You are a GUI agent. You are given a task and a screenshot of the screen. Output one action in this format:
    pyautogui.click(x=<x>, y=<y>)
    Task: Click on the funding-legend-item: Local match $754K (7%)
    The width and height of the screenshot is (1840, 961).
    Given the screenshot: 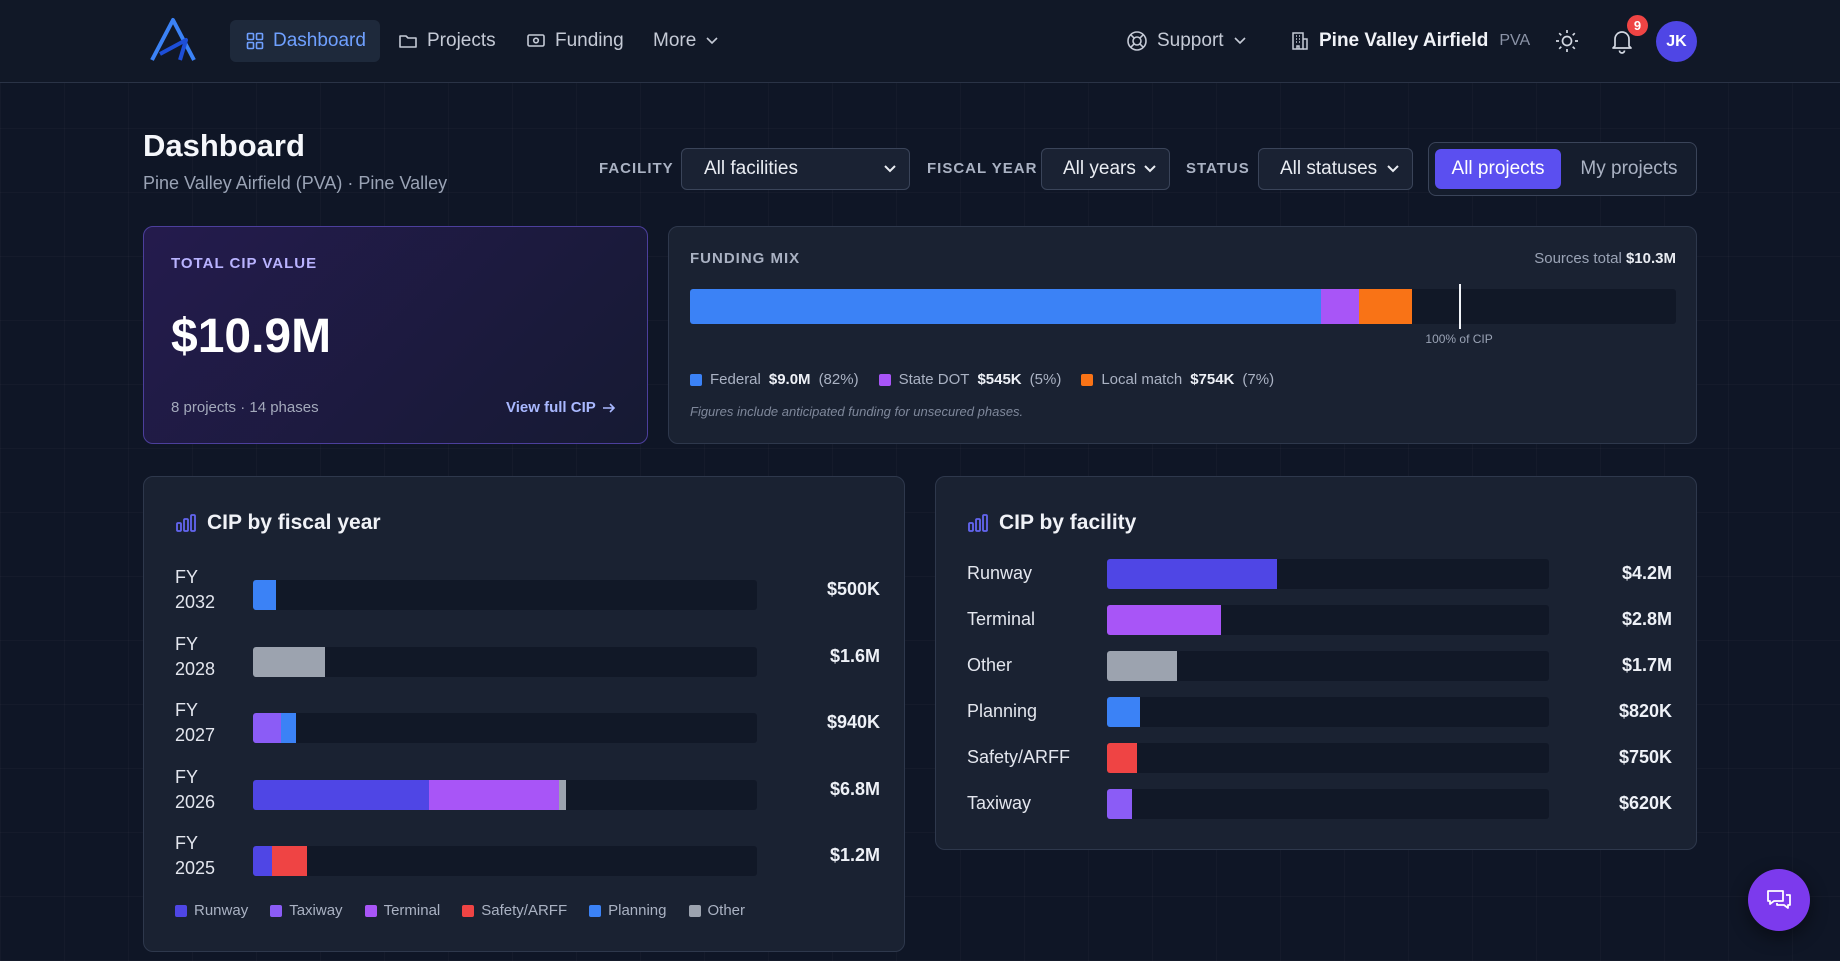 What is the action you would take?
    pyautogui.click(x=1177, y=379)
    